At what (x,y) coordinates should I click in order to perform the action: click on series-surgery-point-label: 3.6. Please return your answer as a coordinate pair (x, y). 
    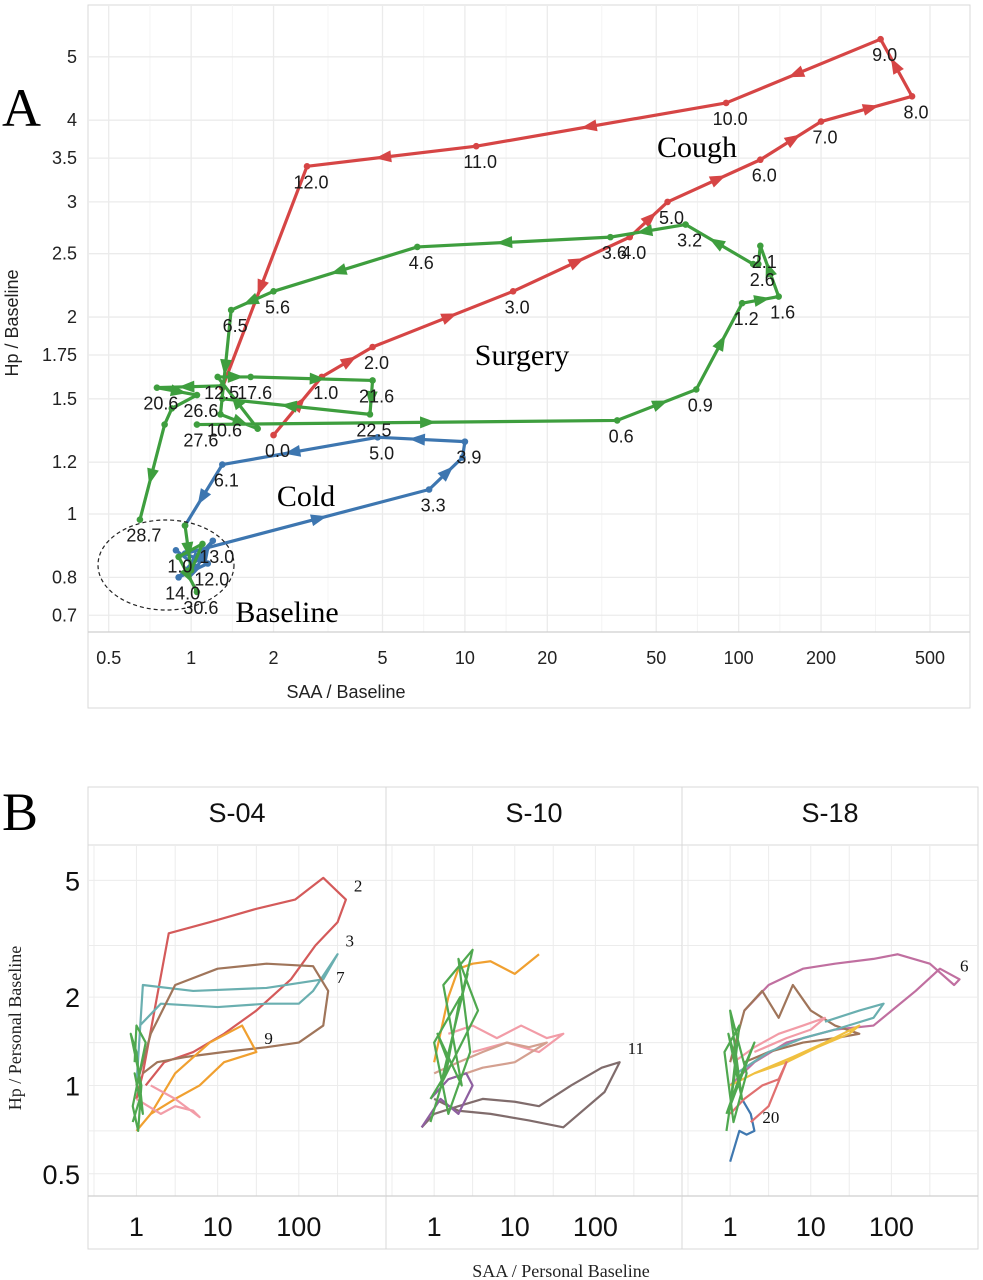
    Looking at the image, I should click on (614, 253).